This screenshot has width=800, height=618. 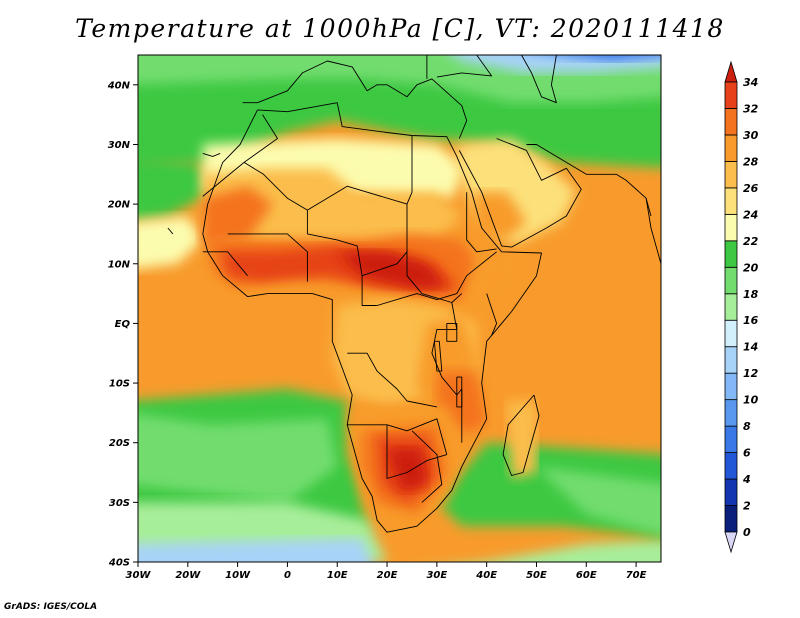 What do you see at coordinates (747, 532) in the screenshot?
I see `colorbar-label: 0` at bounding box center [747, 532].